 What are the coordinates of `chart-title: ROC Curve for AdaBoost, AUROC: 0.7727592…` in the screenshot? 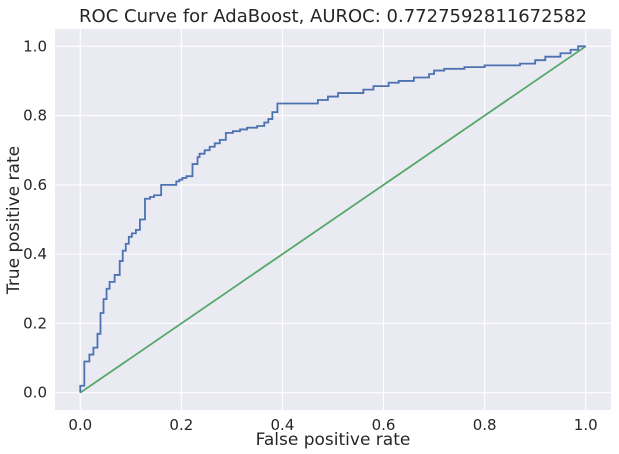 It's located at (333, 16).